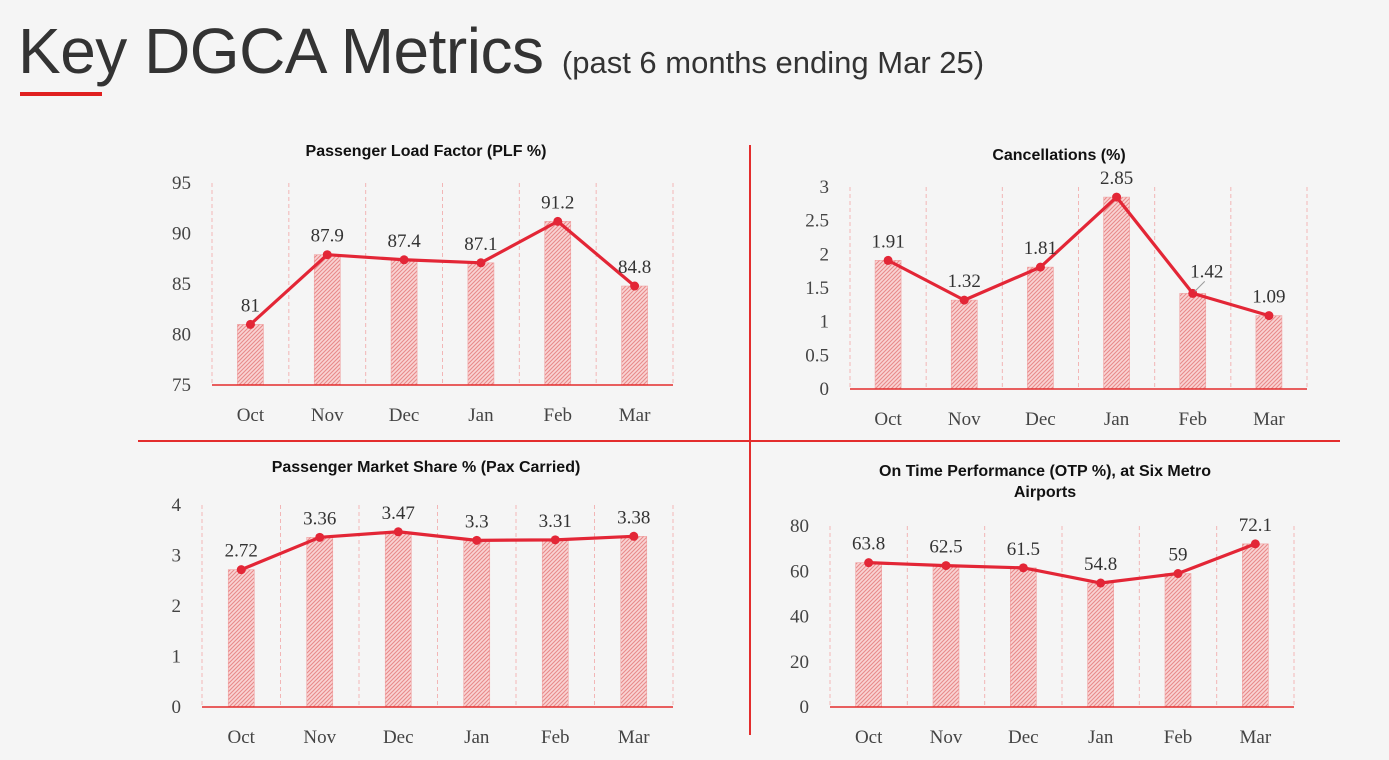 The image size is (1389, 760). What do you see at coordinates (633, 517) in the screenshot?
I see `data-label-mar: 3.38` at bounding box center [633, 517].